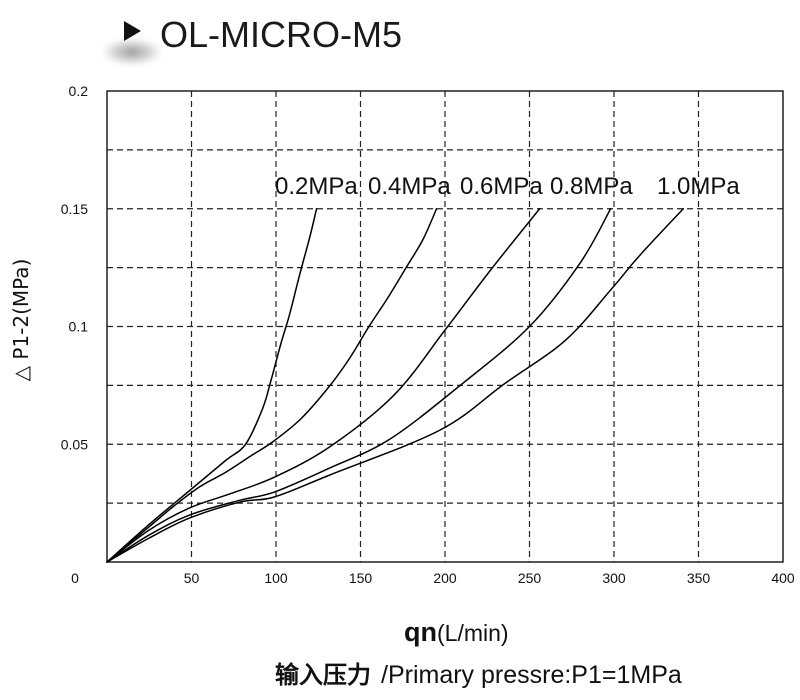  I want to click on input-pressure-note: 输入压力 /Primary pressre:P1=1MPa, so click(478, 675).